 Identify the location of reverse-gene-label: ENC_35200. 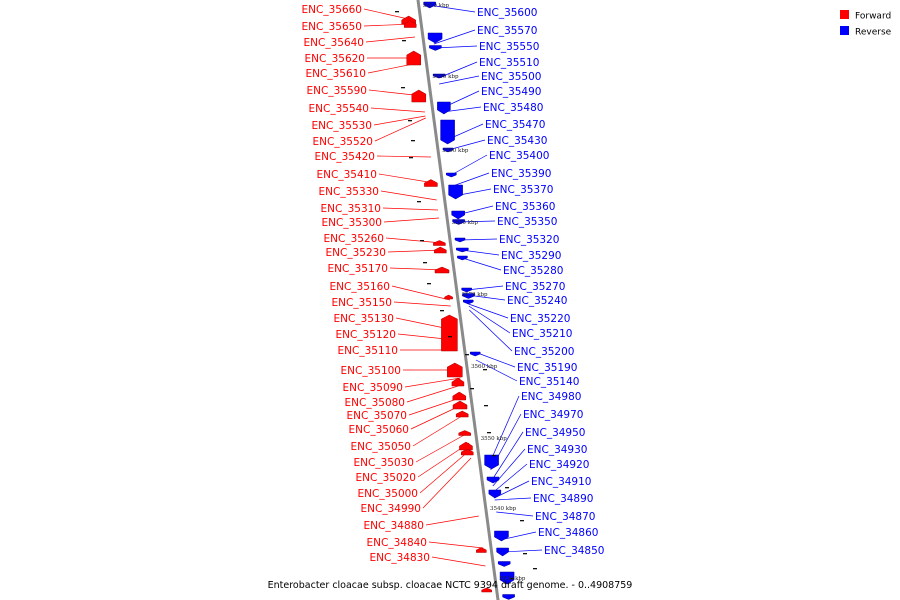
(544, 352).